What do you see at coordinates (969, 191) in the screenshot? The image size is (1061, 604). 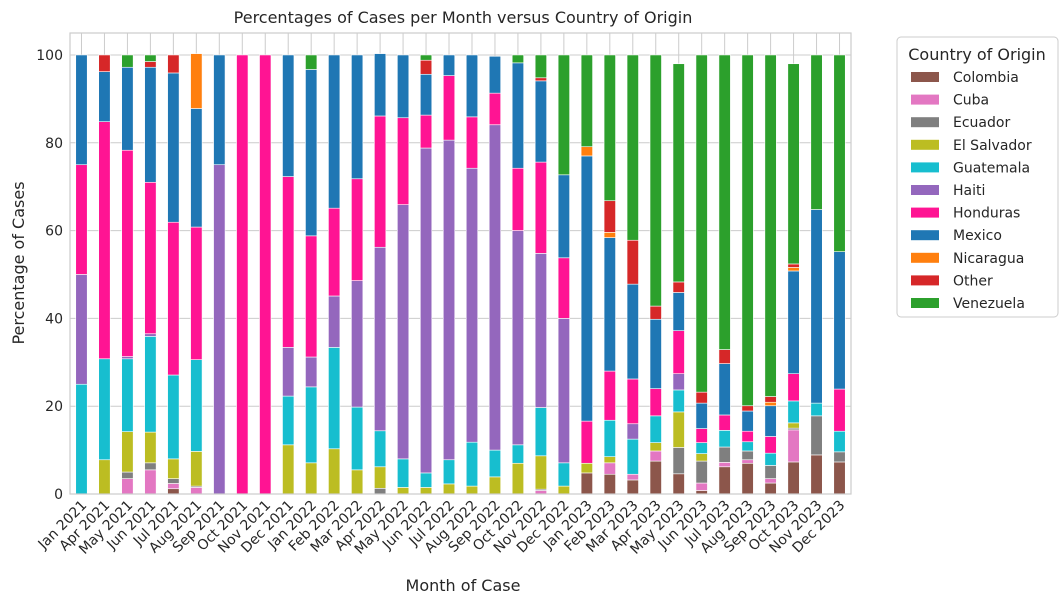 I see `legend-label: Haiti` at bounding box center [969, 191].